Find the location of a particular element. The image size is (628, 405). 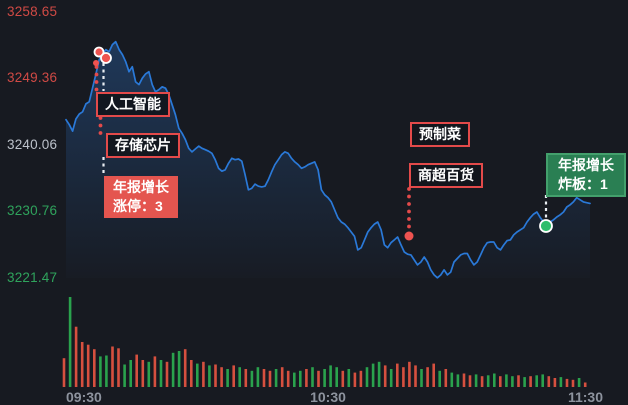

callout-premade-food-line-0: 预制菜 is located at coordinates (440, 134).